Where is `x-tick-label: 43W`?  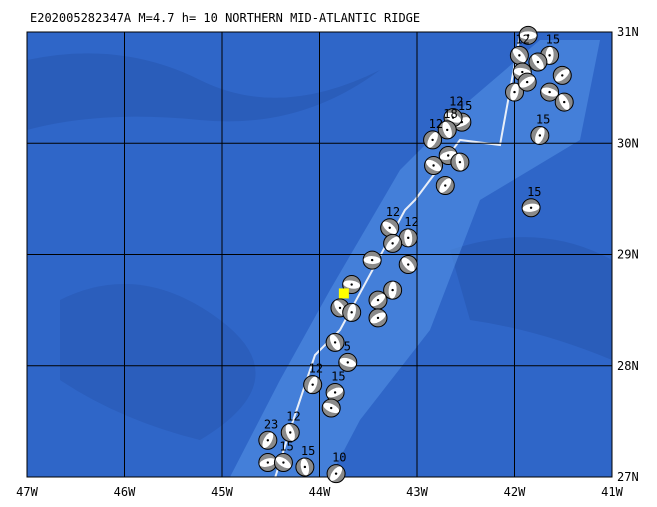 x-tick-label: 43W is located at coordinates (417, 492).